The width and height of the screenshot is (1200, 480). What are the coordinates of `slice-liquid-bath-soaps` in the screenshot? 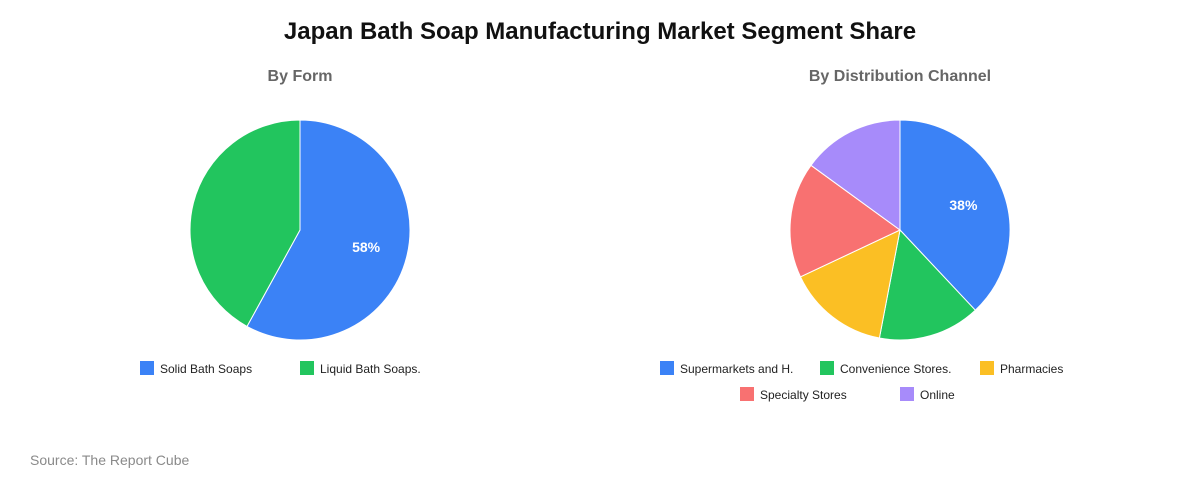 It's located at (245, 223).